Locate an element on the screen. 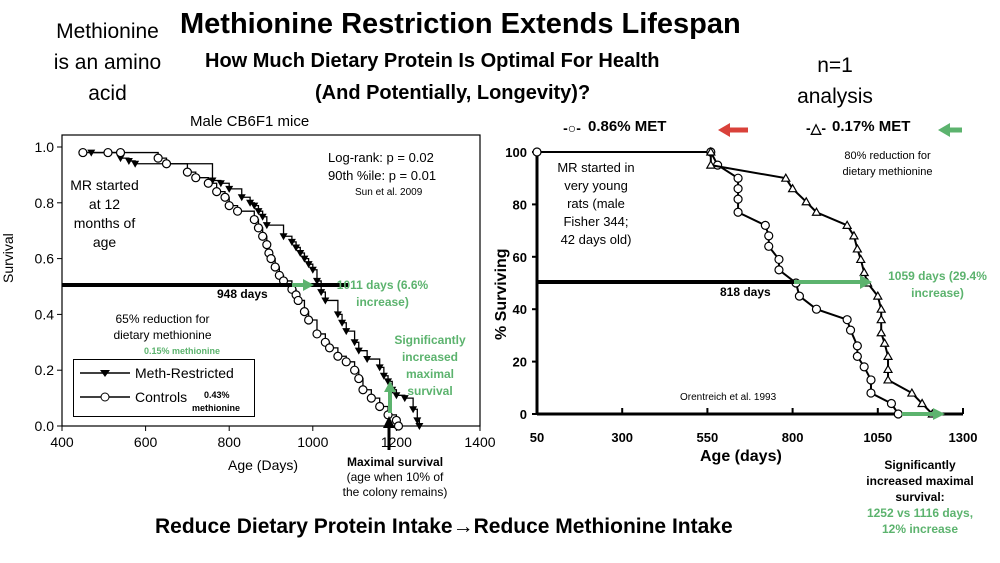  x-tick-label: 1050 is located at coordinates (877, 437).